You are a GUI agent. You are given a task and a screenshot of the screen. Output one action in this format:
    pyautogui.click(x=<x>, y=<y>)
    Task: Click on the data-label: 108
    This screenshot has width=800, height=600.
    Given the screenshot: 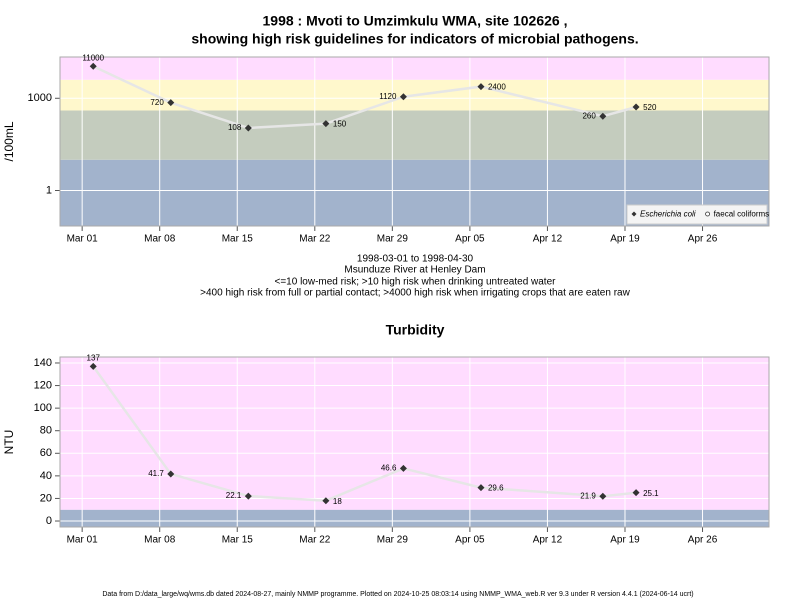 What is the action you would take?
    pyautogui.click(x=235, y=127)
    